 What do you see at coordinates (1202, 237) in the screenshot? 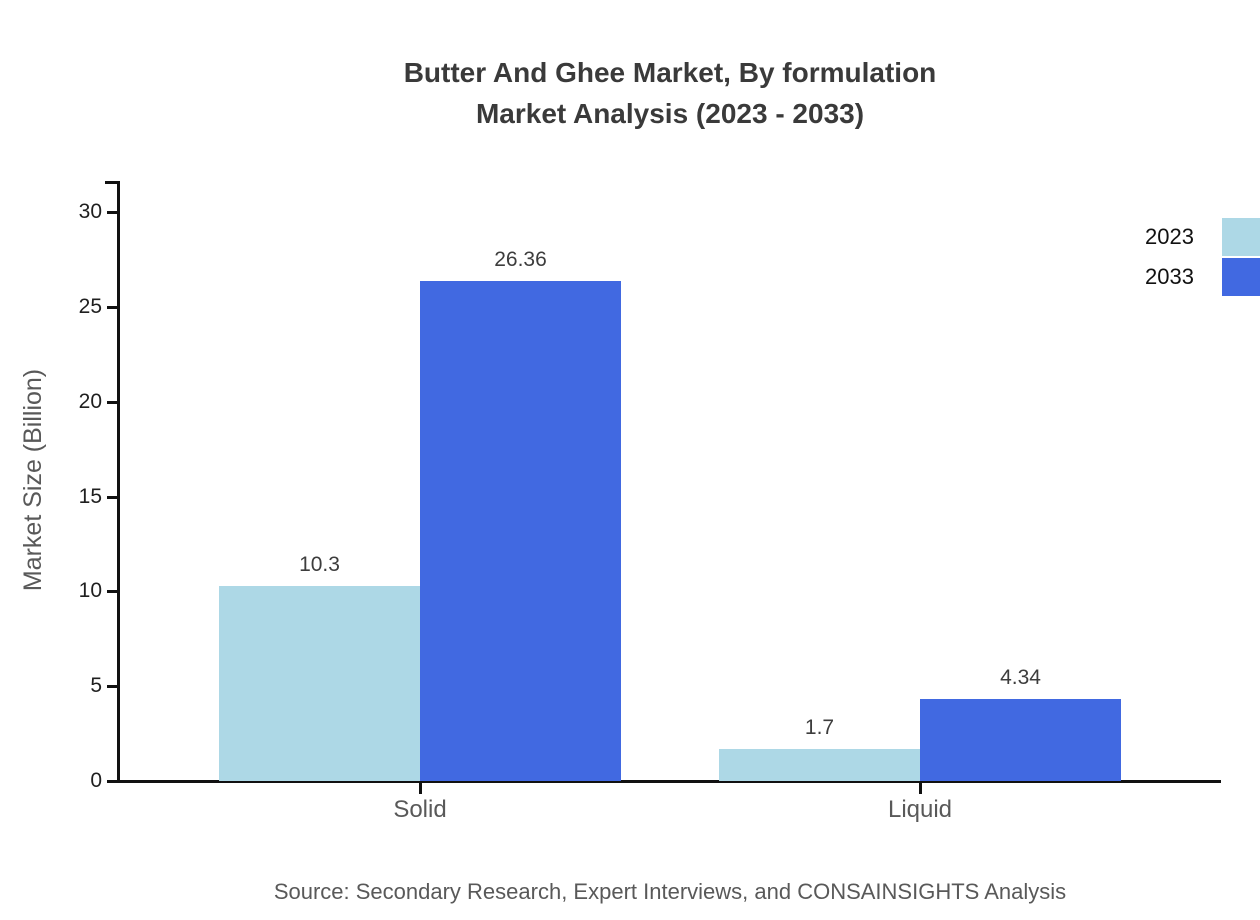
I see `legend-item-2023: 2023` at bounding box center [1202, 237].